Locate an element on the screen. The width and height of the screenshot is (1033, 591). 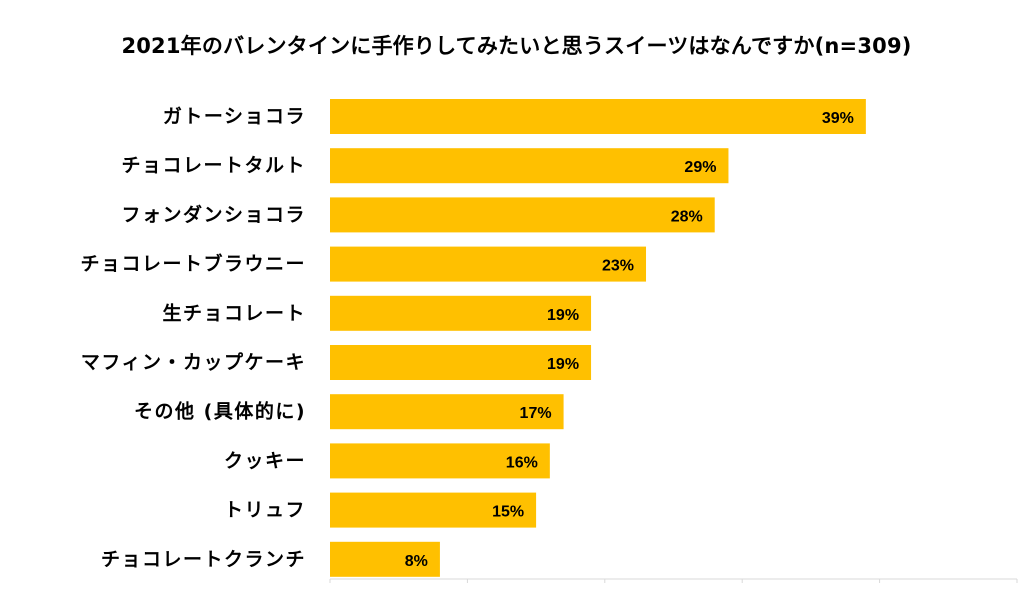
data-label: 29% is located at coordinates (700, 167).